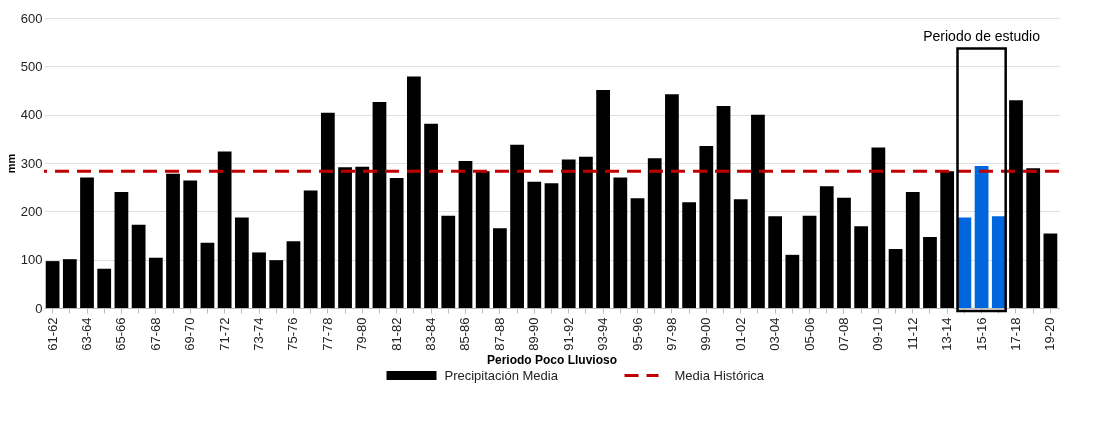  What do you see at coordinates (501, 375) in the screenshot?
I see `legend-label: Precipitación Media` at bounding box center [501, 375].